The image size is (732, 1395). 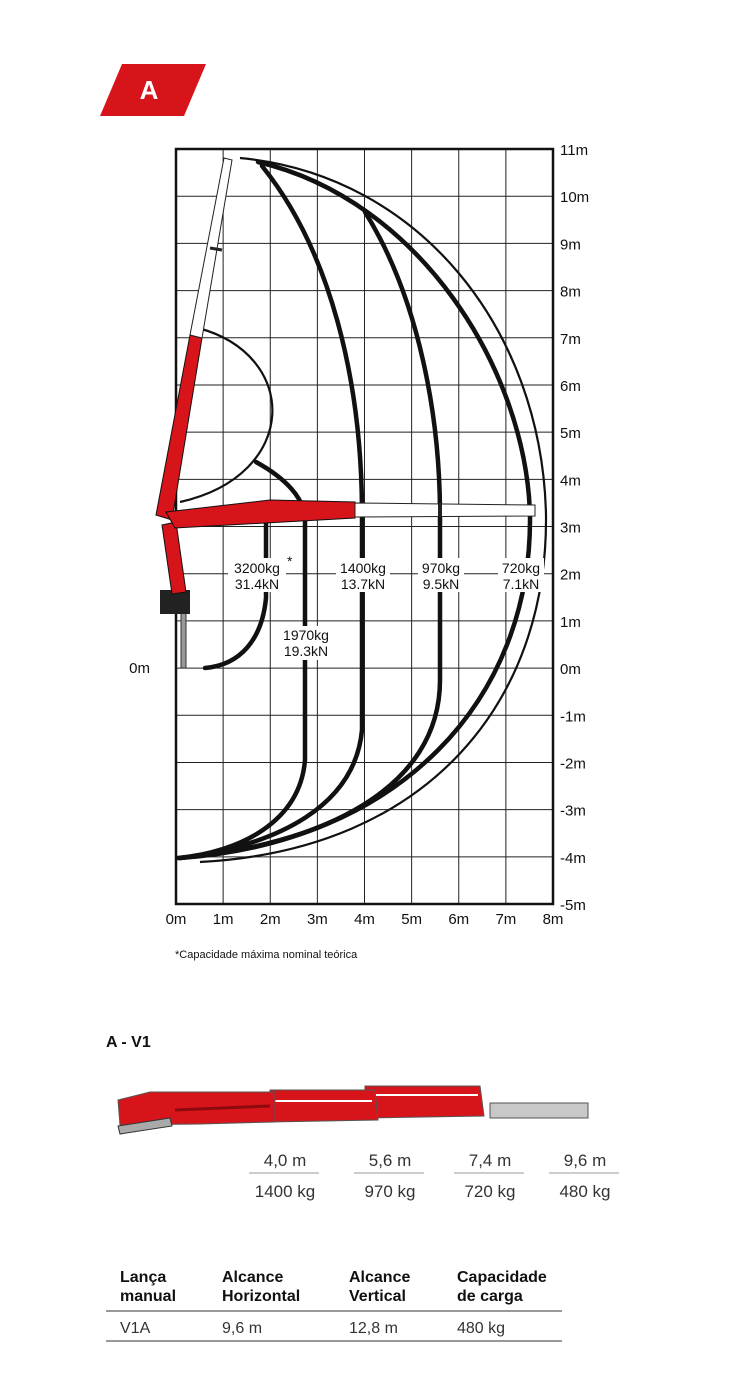 What do you see at coordinates (364, 919) in the screenshot?
I see `x-tick-label: 4m` at bounding box center [364, 919].